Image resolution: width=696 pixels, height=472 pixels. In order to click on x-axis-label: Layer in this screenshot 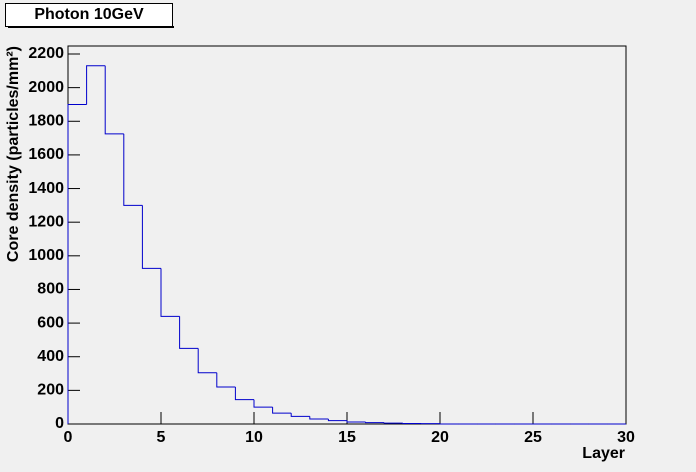, I will do `click(603, 453)`.